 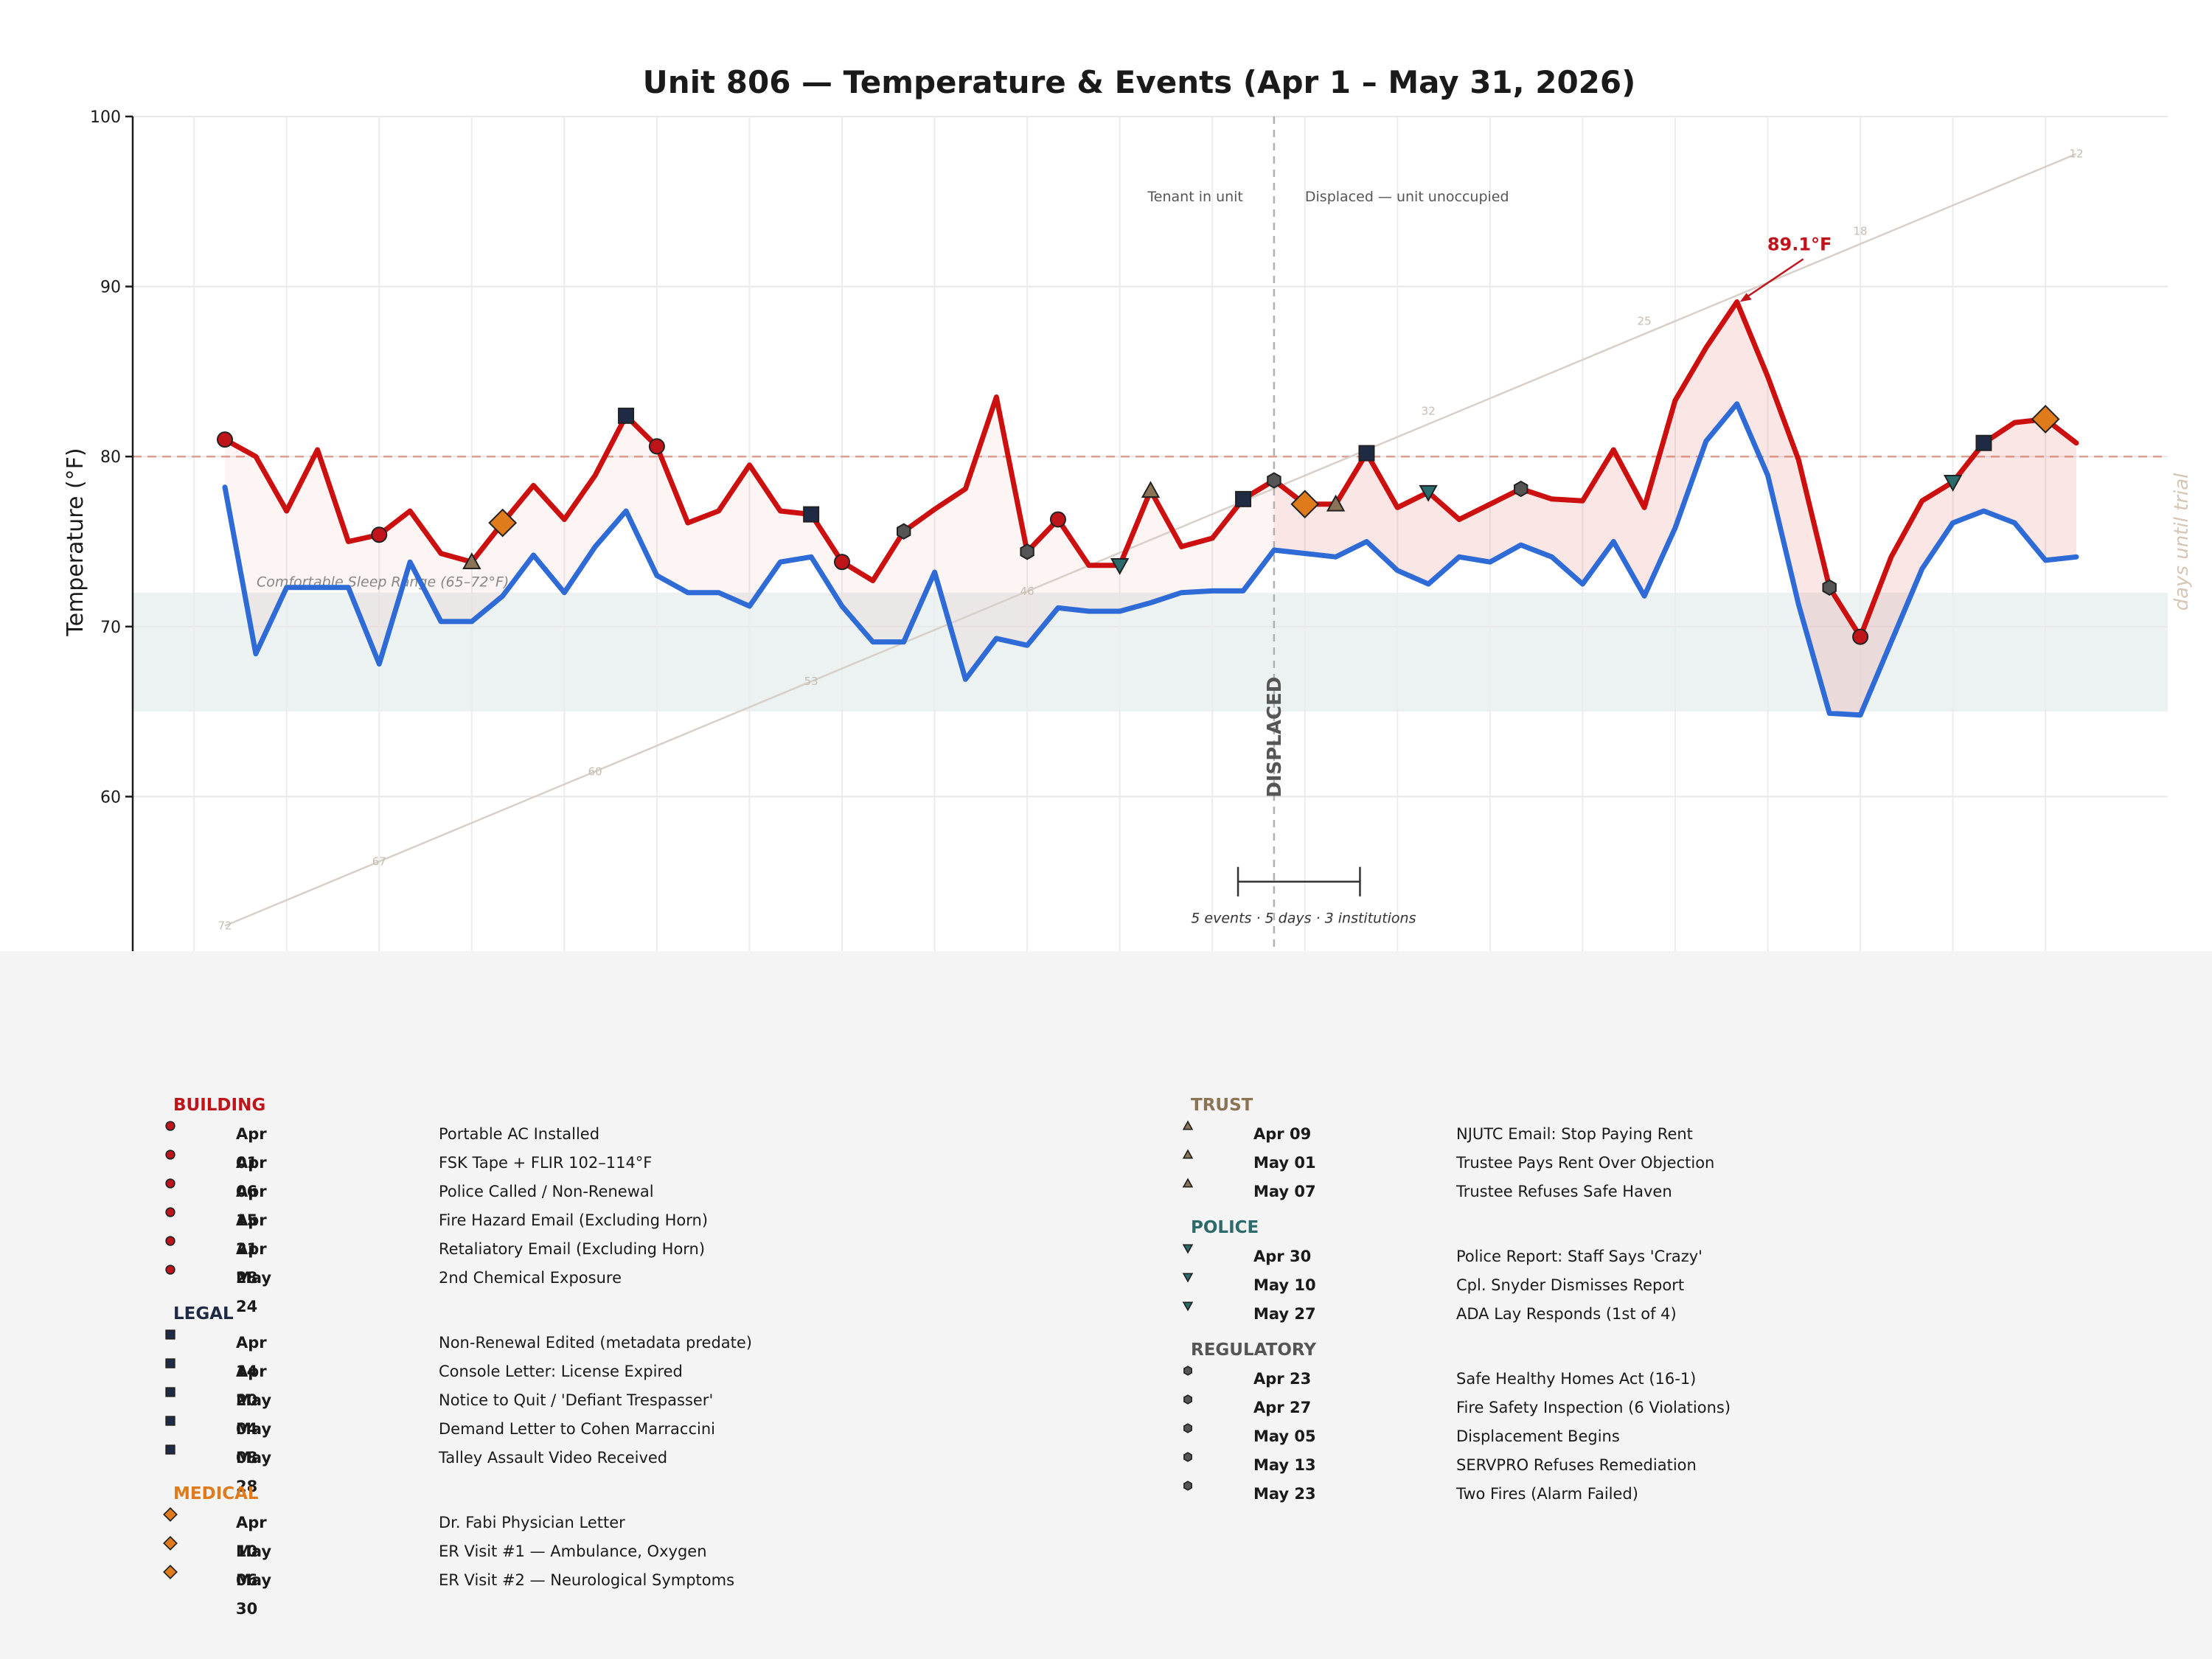 What do you see at coordinates (1564, 1191) in the screenshot?
I see `legend-label: Trustee Refuses Safe Haven` at bounding box center [1564, 1191].